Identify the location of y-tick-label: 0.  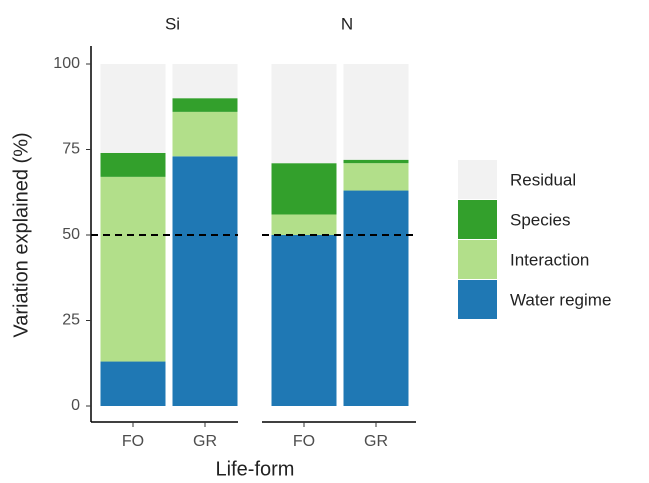
(75, 405).